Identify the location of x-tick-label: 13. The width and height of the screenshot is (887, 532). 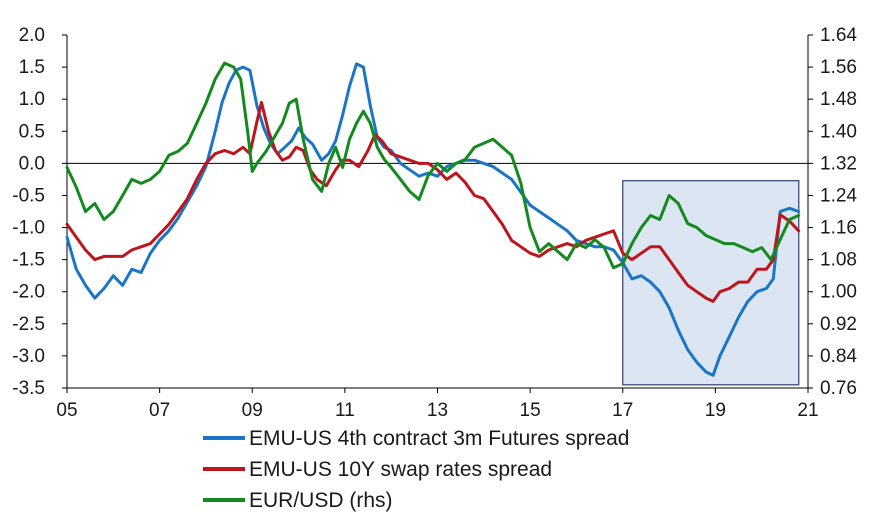
(437, 410).